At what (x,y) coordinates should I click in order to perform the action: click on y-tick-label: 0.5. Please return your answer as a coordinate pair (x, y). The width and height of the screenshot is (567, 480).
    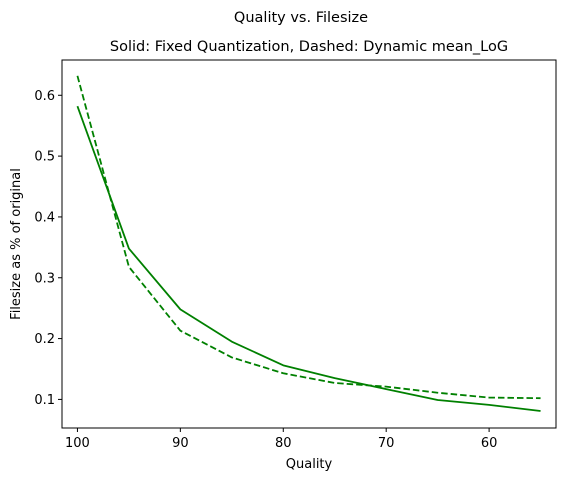
    Looking at the image, I should click on (44, 157).